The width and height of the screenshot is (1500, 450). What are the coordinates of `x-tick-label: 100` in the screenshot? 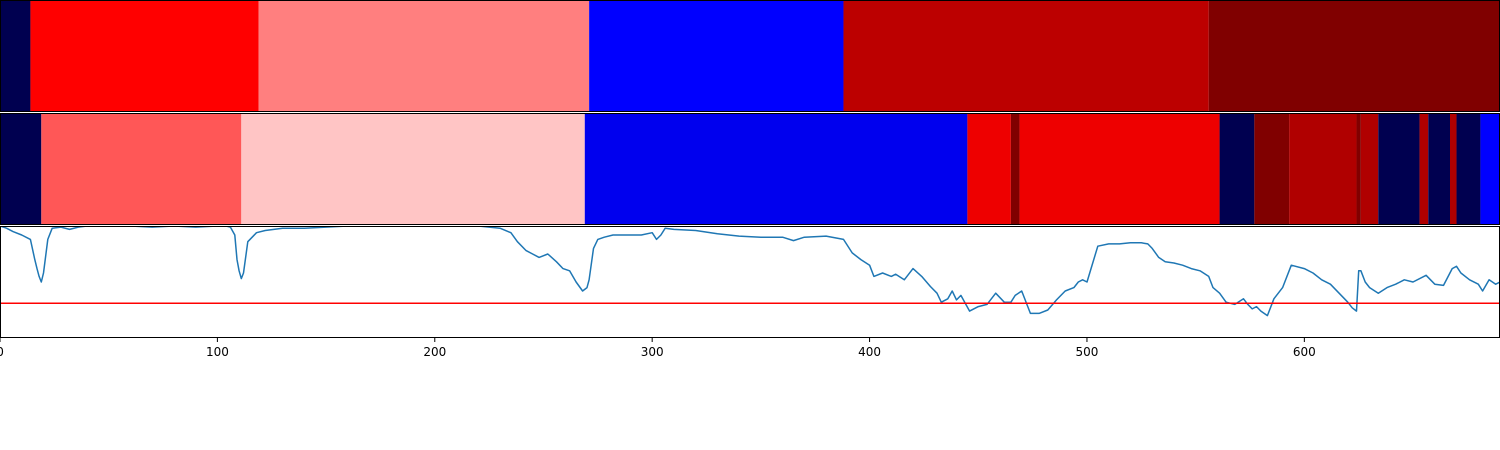 It's located at (217, 352).